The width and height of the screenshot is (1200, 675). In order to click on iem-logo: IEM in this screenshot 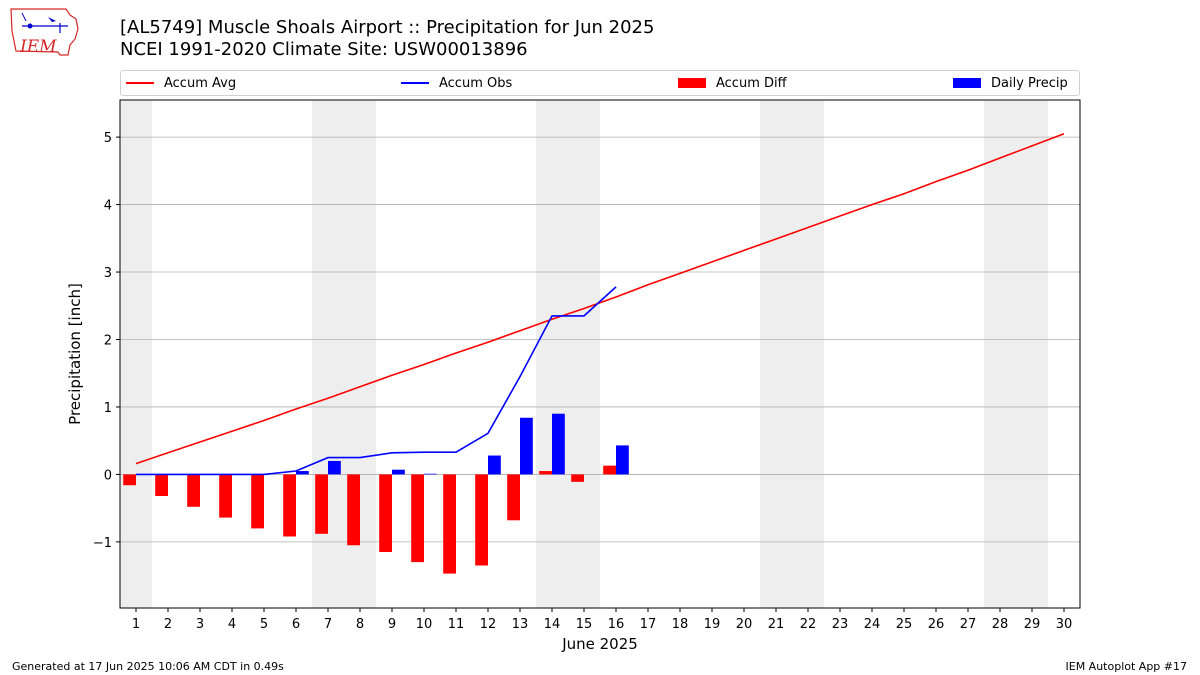, I will do `click(45, 32)`.